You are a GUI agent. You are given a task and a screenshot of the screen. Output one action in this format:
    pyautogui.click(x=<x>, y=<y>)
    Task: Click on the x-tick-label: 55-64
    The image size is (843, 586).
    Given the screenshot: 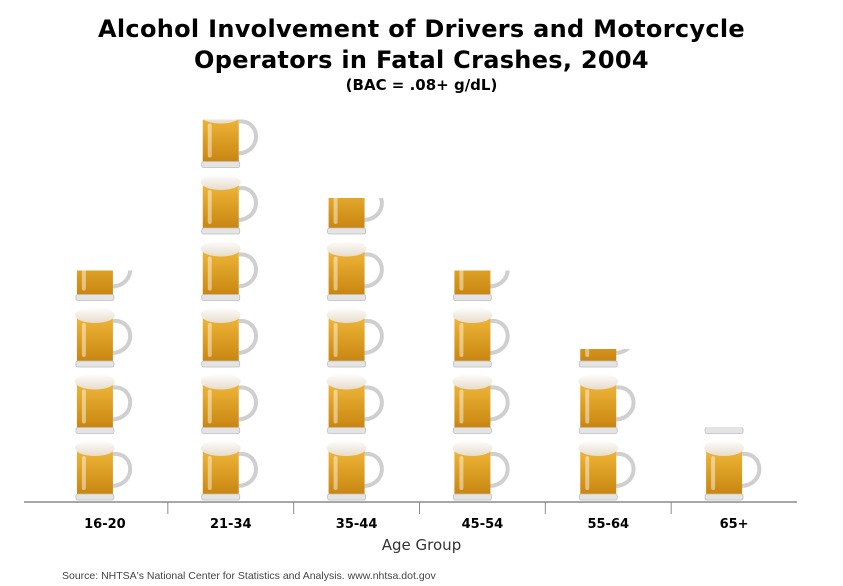 What is the action you would take?
    pyautogui.click(x=608, y=524)
    